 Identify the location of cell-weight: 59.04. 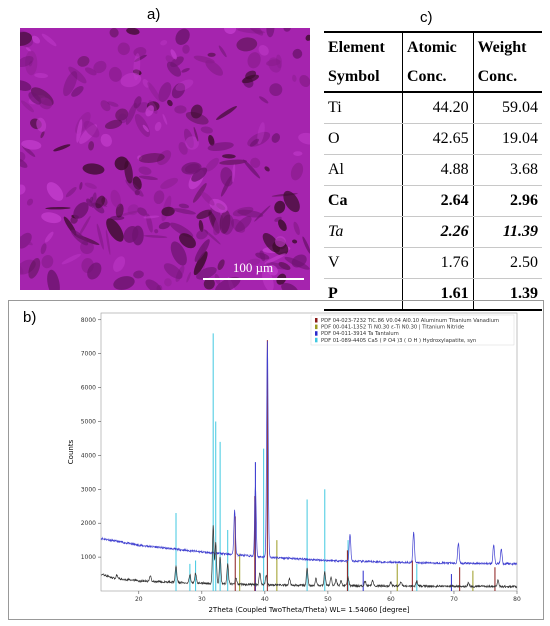
(507, 108).